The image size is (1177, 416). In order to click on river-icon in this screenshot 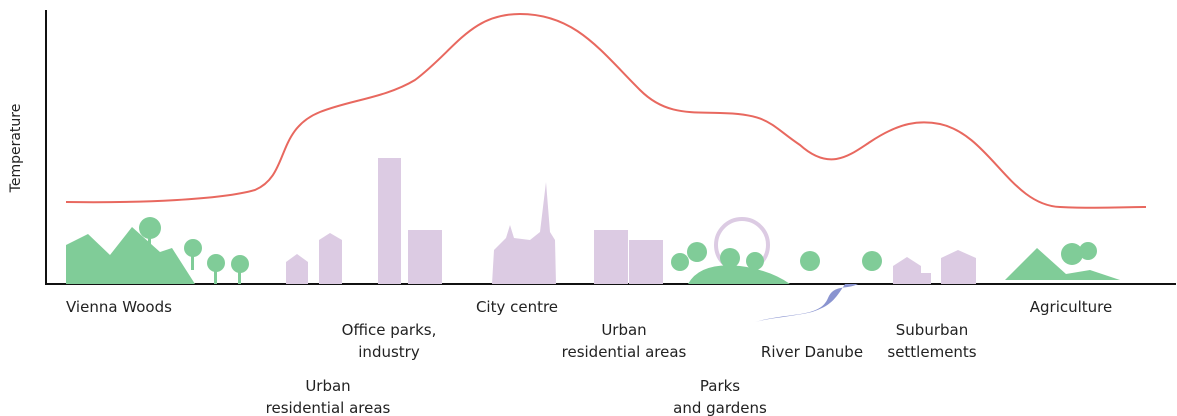, I will do `click(806, 303)`.